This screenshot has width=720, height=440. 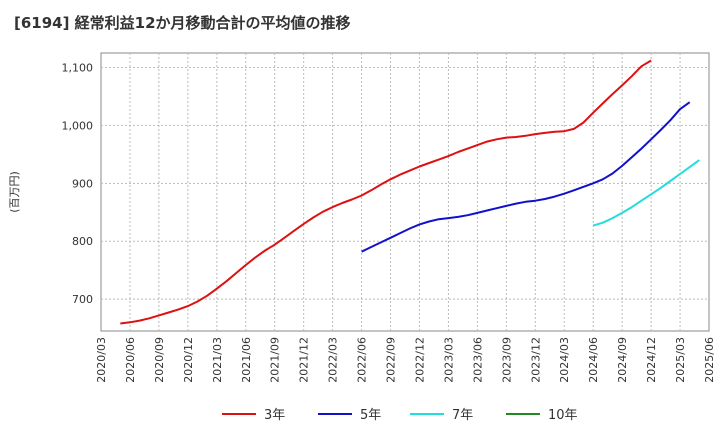 What do you see at coordinates (419, 360) in the screenshot?
I see `x-tick-label: 2022/12` at bounding box center [419, 360].